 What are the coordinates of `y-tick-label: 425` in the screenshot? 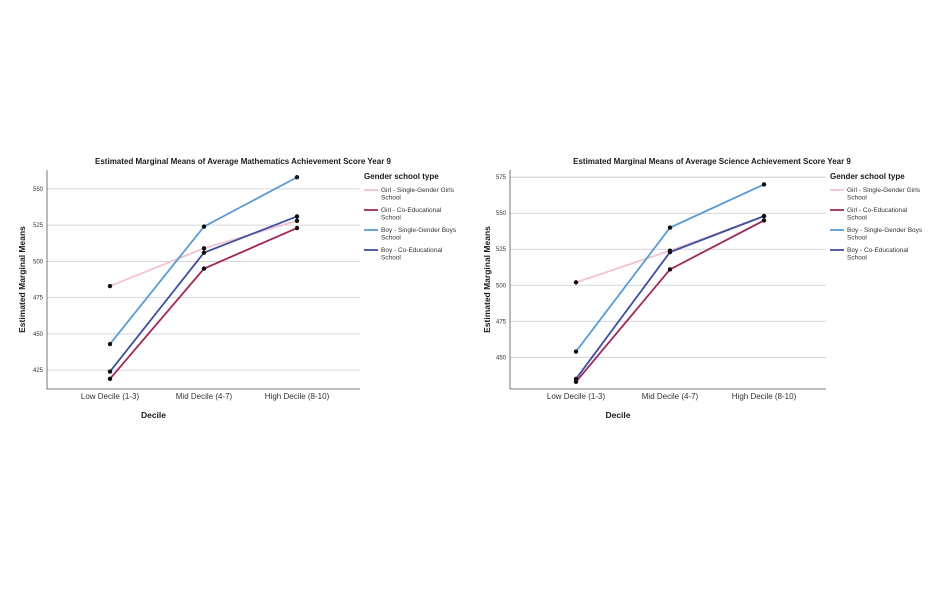 It's located at (38, 371).